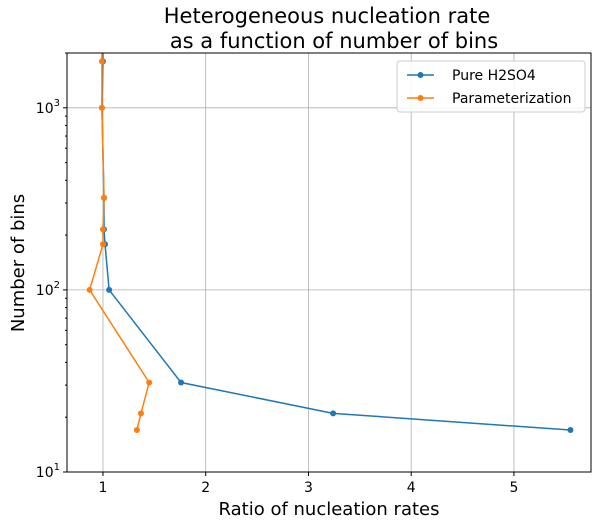 This screenshot has width=592, height=523. Describe the element at coordinates (513, 488) in the screenshot. I see `x-tick-label: 5` at that location.